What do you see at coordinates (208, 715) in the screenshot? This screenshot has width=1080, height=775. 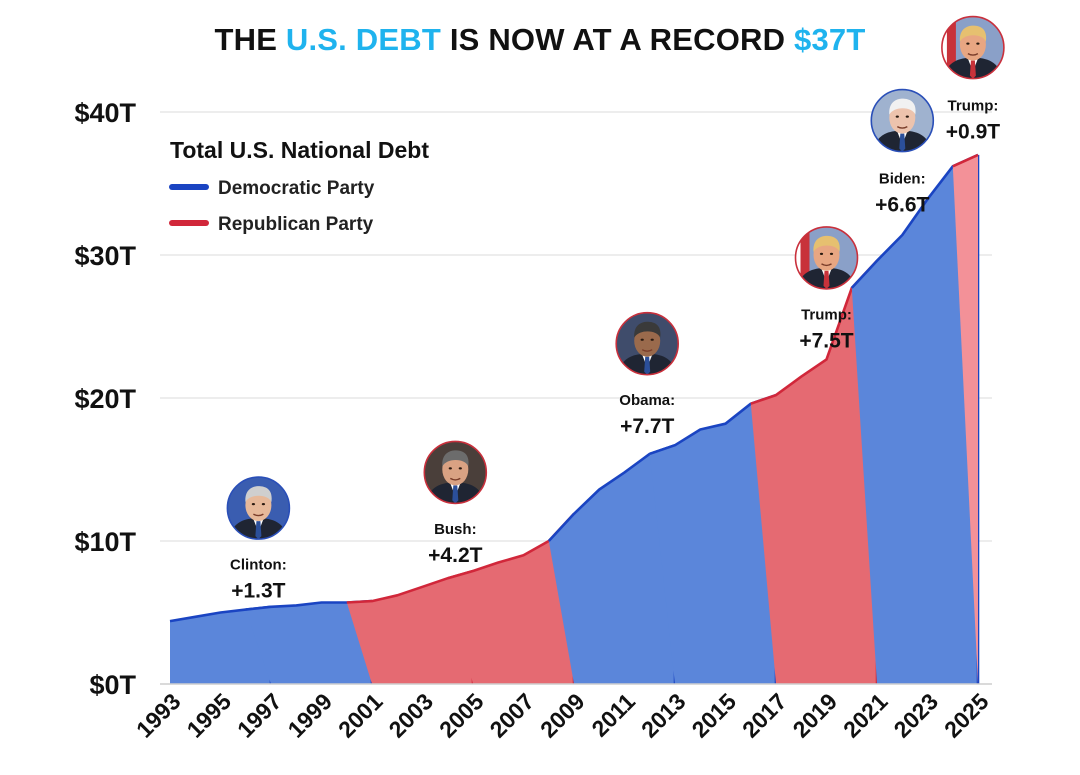 I see `x-tick-label: 1995` at bounding box center [208, 715].